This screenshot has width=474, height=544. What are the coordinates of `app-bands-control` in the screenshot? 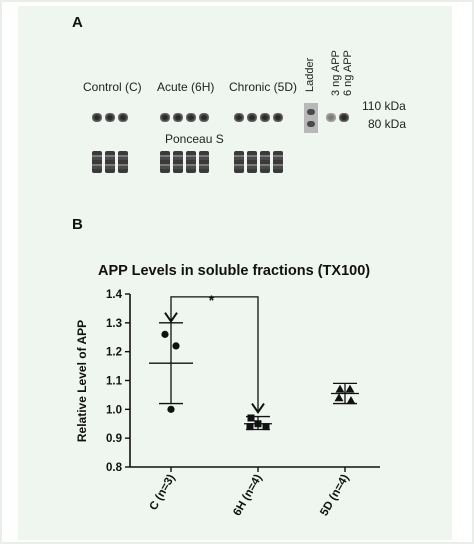 It's located at (110, 117).